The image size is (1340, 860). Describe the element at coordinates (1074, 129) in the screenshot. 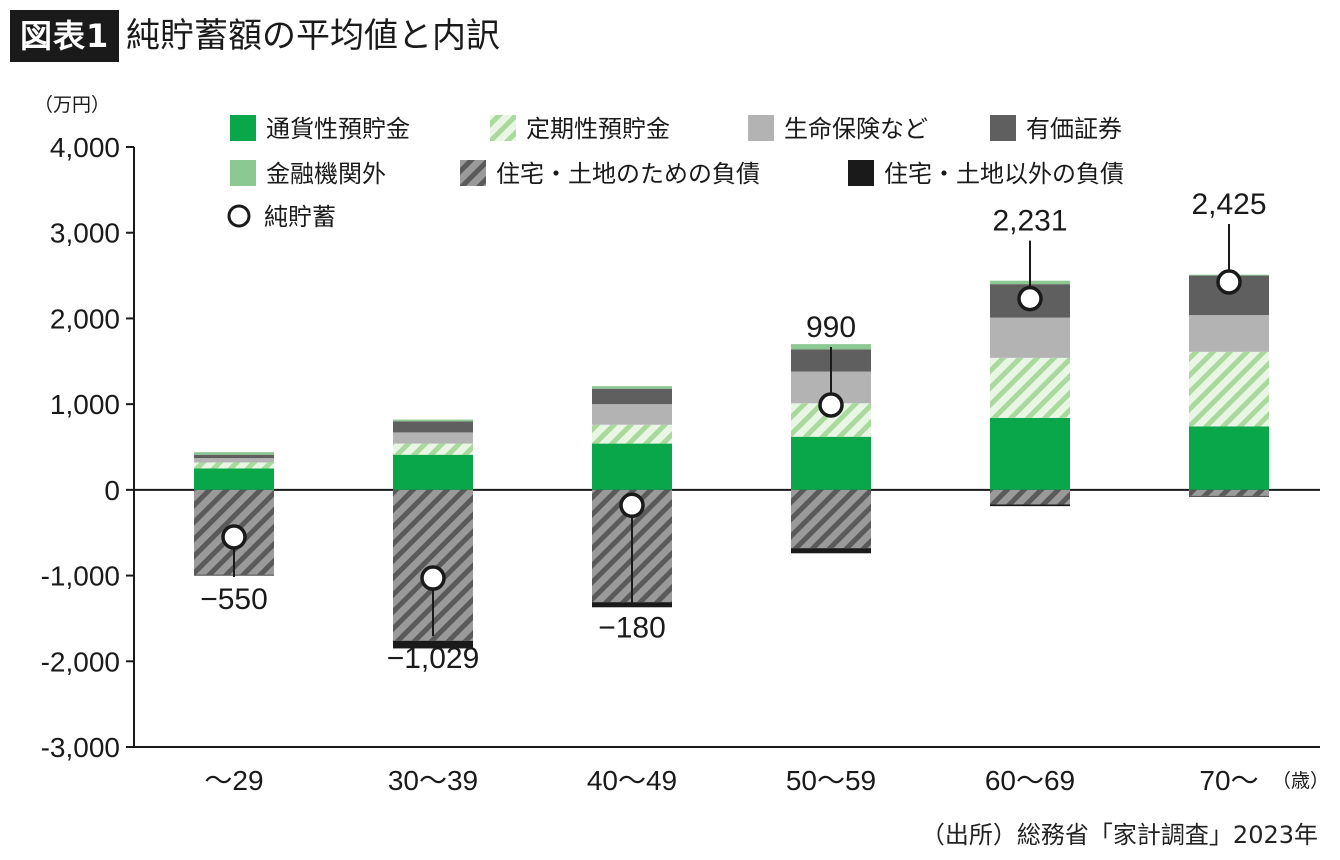

I see `legend-label-securities: 有価証券` at that location.